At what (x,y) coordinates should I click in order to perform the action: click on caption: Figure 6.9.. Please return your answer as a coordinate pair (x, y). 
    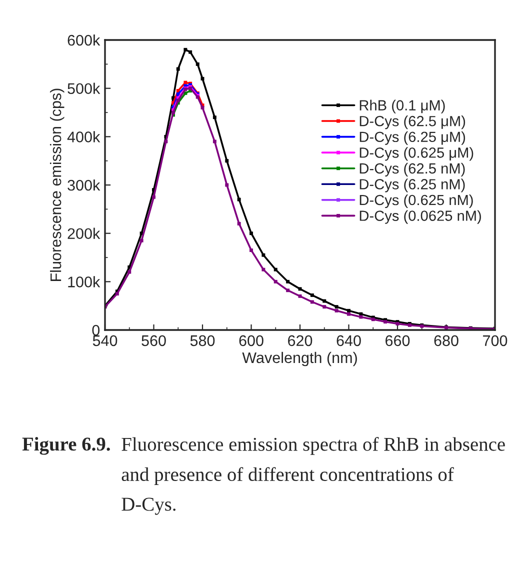
    Looking at the image, I should click on (66, 446).